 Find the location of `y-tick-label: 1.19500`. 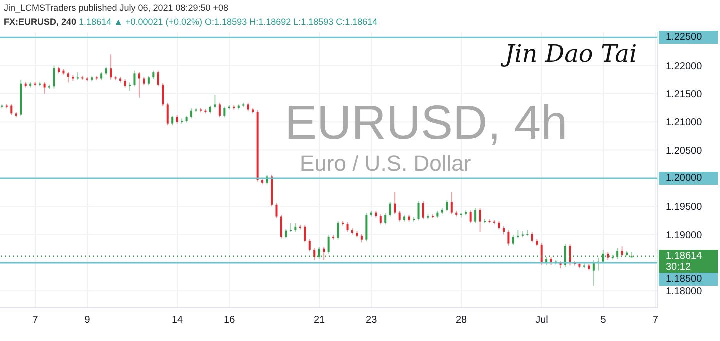

y-tick-label: 1.19500 is located at coordinates (684, 208).